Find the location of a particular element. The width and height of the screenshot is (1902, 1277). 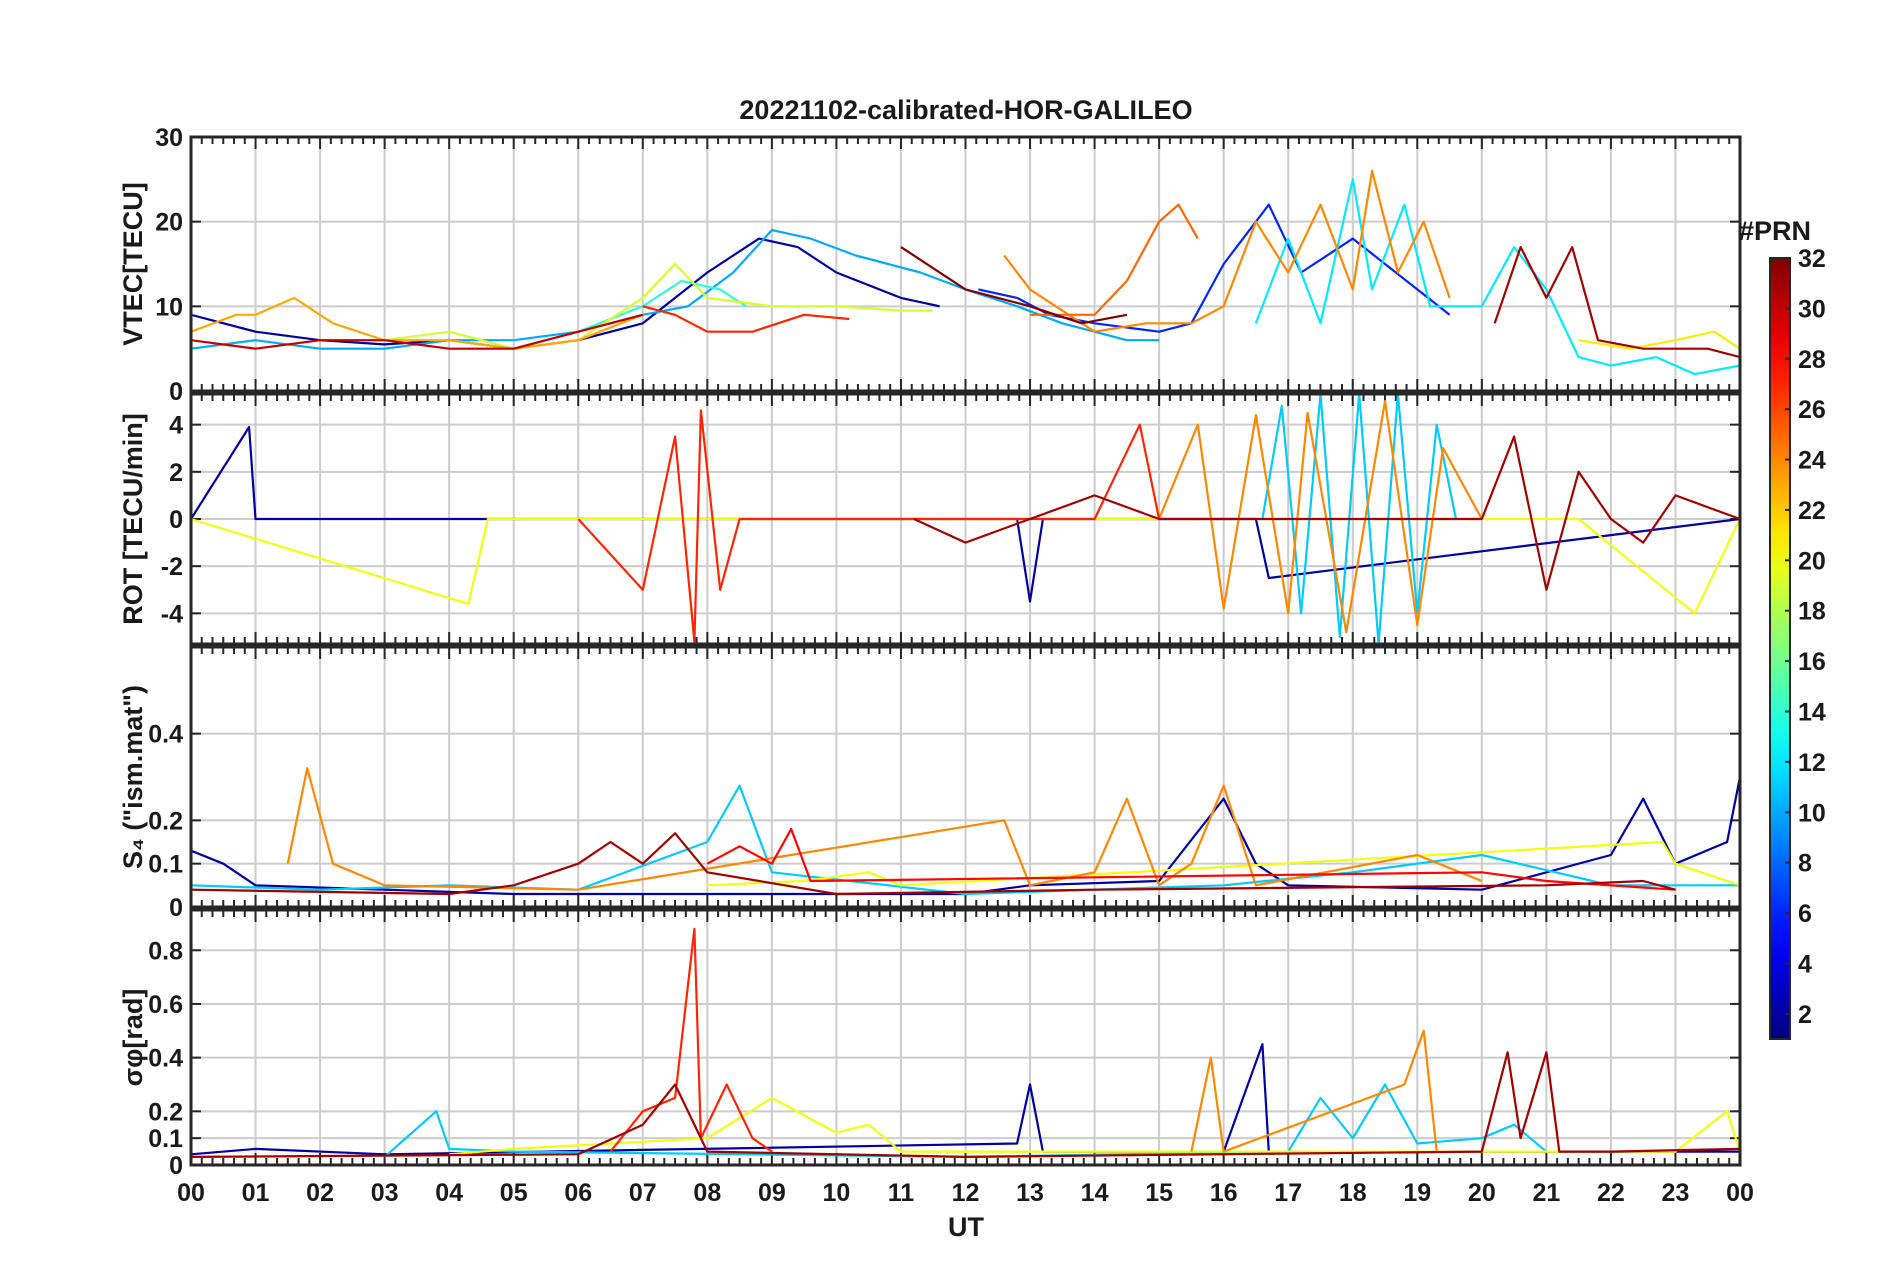

colorbar-tick-label: 26 is located at coordinates (1812, 410).